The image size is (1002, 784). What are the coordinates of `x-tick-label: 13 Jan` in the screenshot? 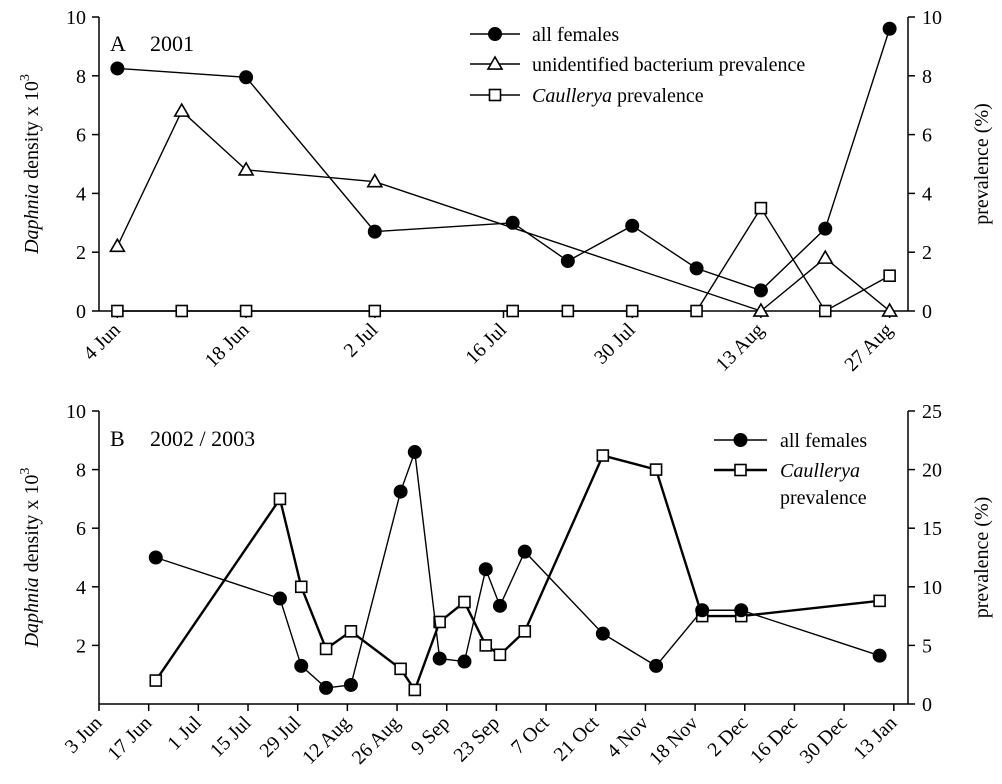 It's located at (875, 738).